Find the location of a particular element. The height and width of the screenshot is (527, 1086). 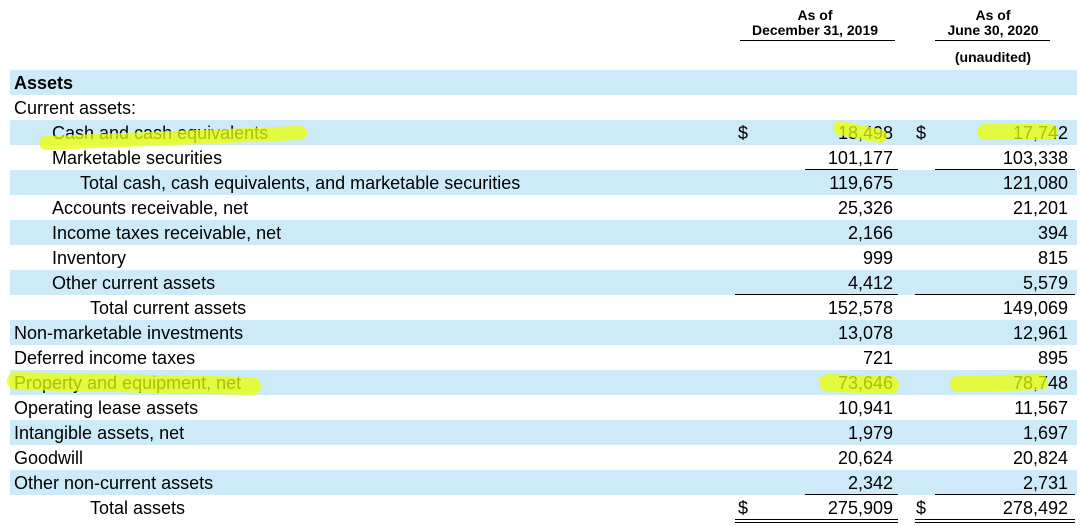

value: 1,979 is located at coordinates (870, 433).